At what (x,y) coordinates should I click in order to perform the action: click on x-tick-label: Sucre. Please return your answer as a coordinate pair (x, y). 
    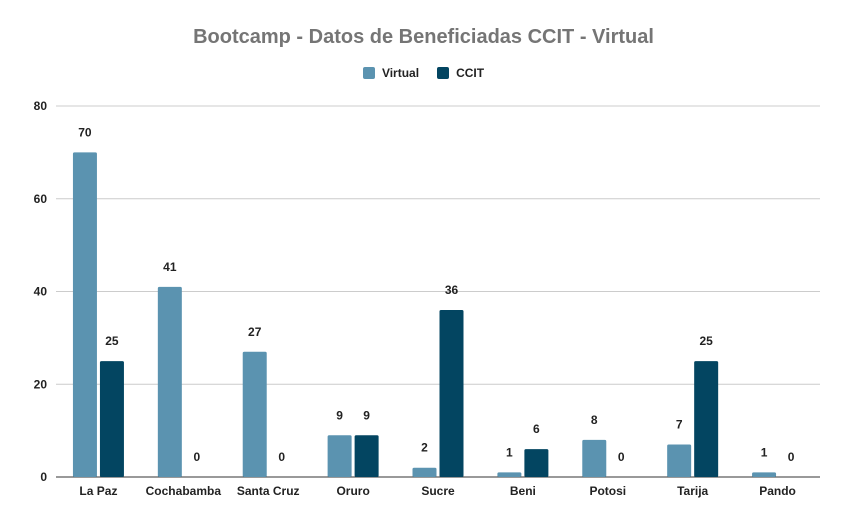
    Looking at the image, I should click on (438, 491).